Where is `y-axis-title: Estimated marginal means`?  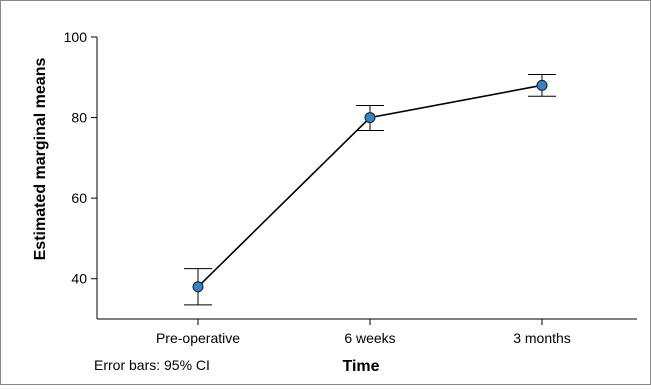
y-axis-title: Estimated marginal means is located at coordinates (40, 159).